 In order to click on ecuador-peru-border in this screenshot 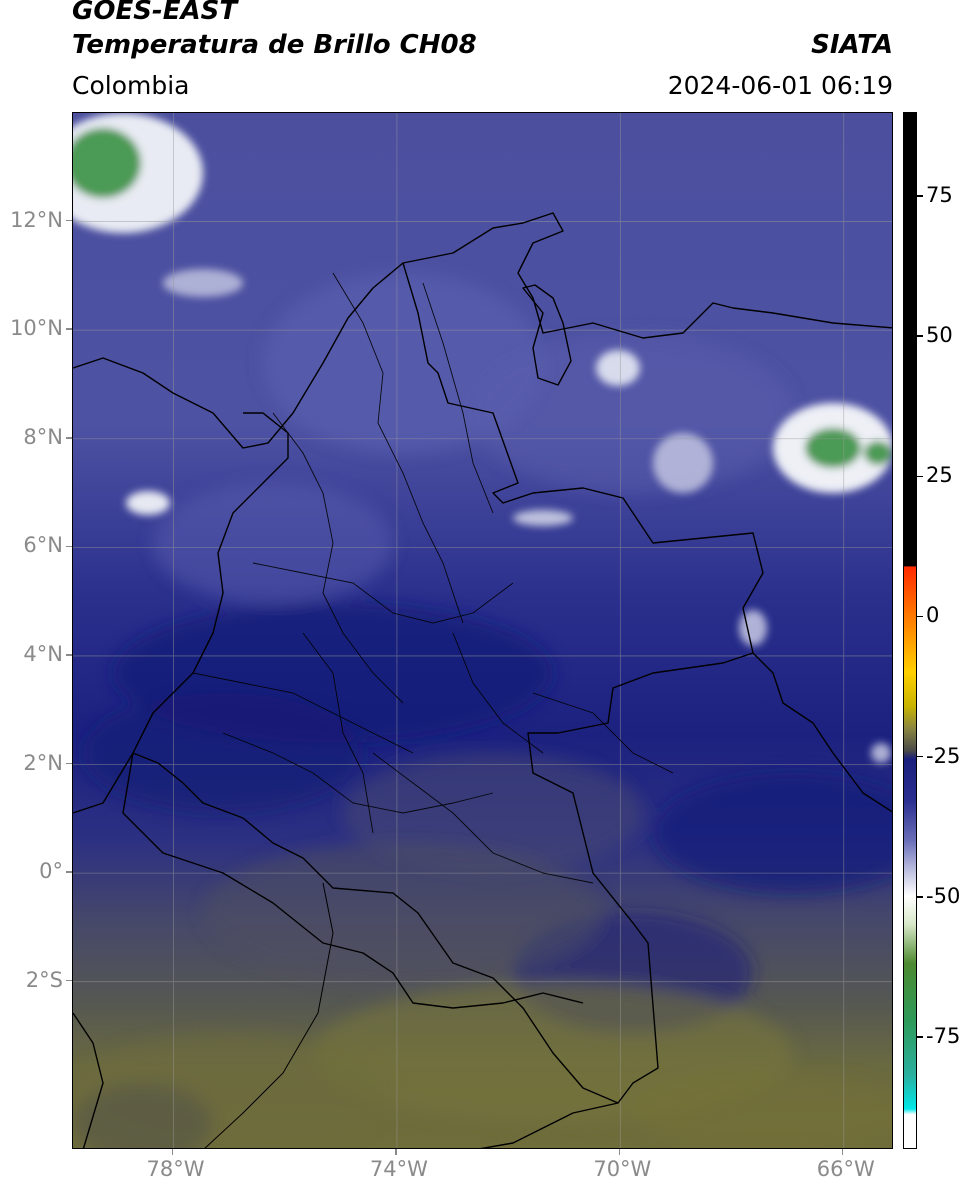, I will do `click(353, 880)`.